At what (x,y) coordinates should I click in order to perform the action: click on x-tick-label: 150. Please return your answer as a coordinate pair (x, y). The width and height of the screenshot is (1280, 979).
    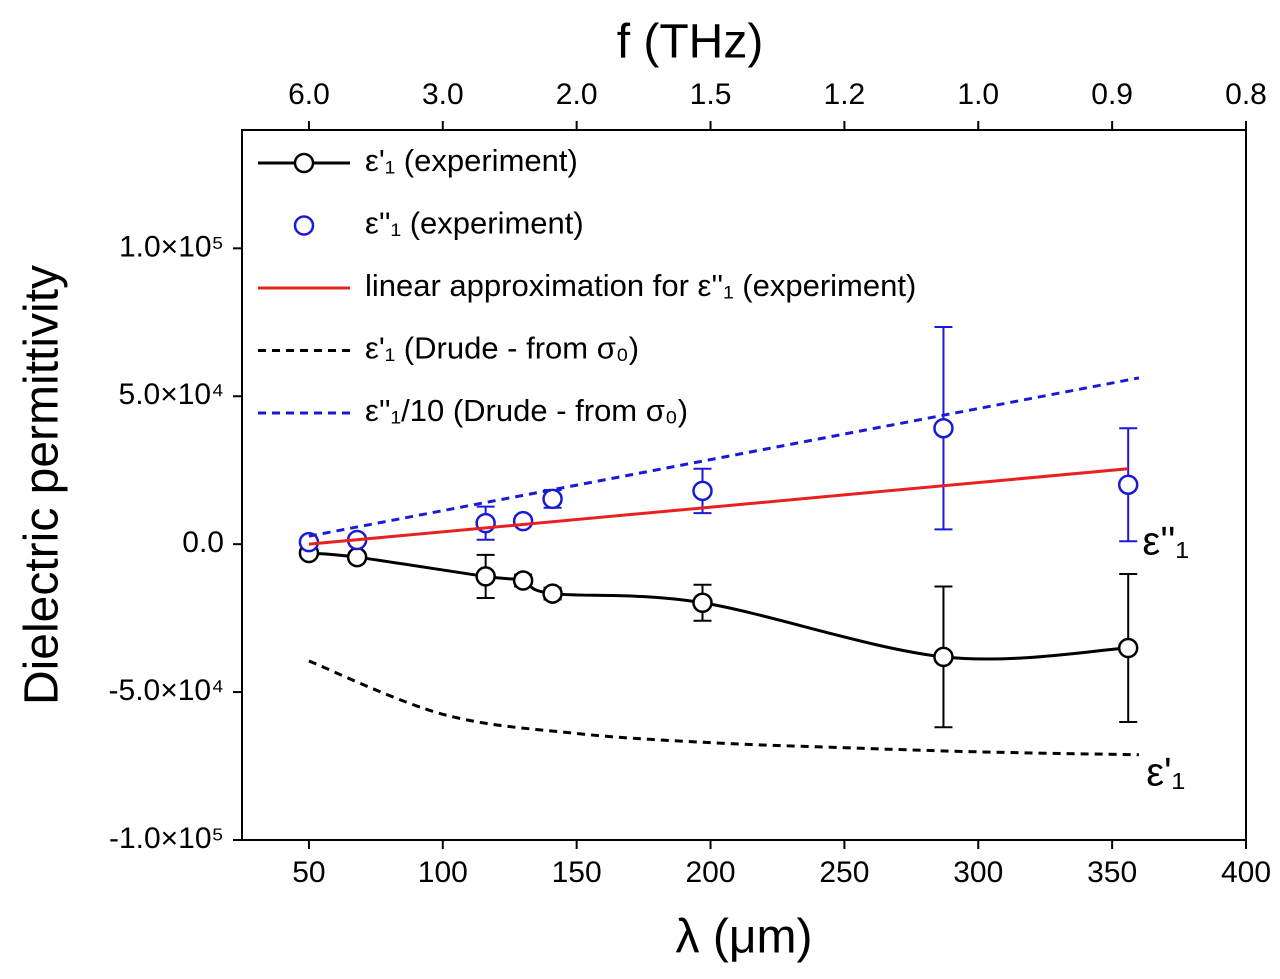
    Looking at the image, I should click on (577, 872).